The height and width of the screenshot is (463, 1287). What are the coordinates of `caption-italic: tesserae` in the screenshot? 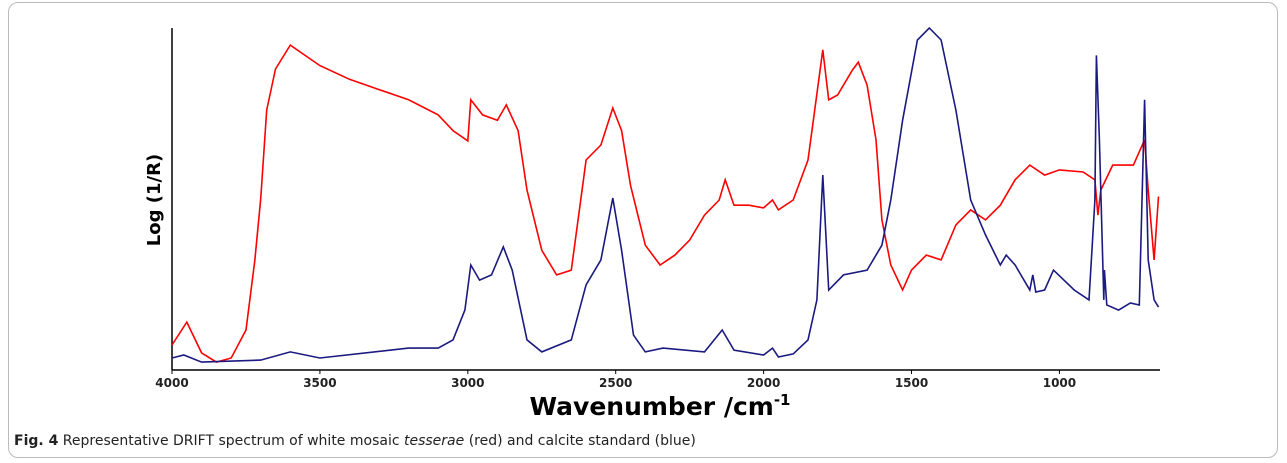 It's located at (434, 441).